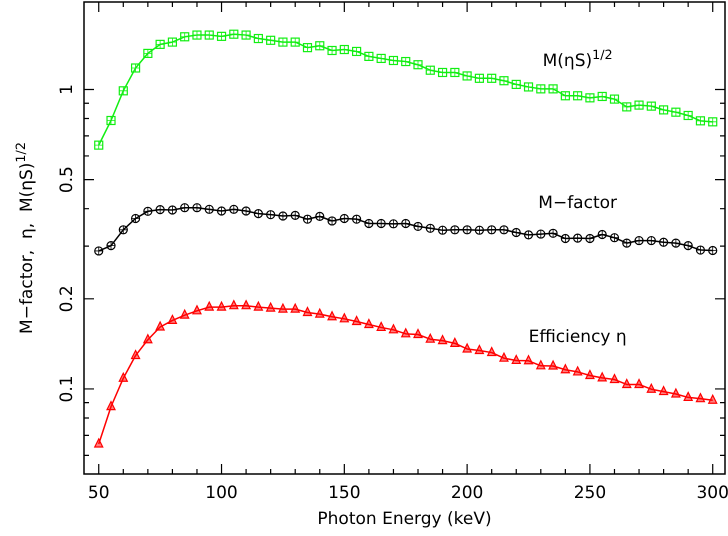  What do you see at coordinates (67, 388) in the screenshot?
I see `y-tick-label: 0.1` at bounding box center [67, 388].